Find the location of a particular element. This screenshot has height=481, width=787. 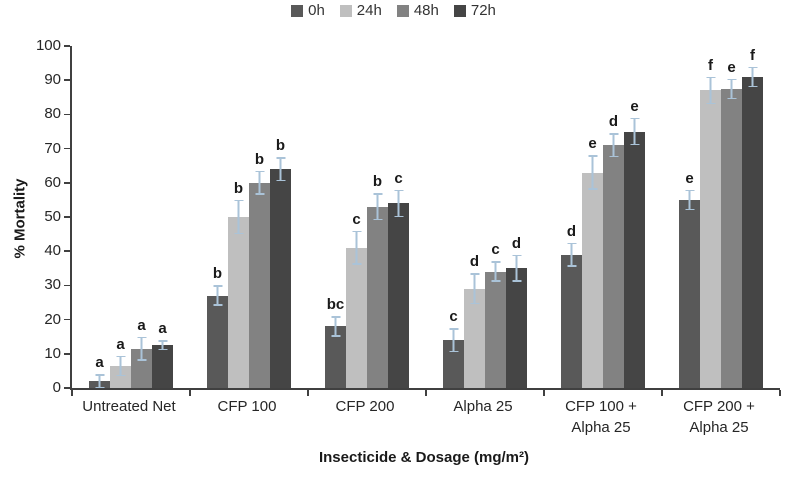

bar-slot: f is located at coordinates (752, 217).